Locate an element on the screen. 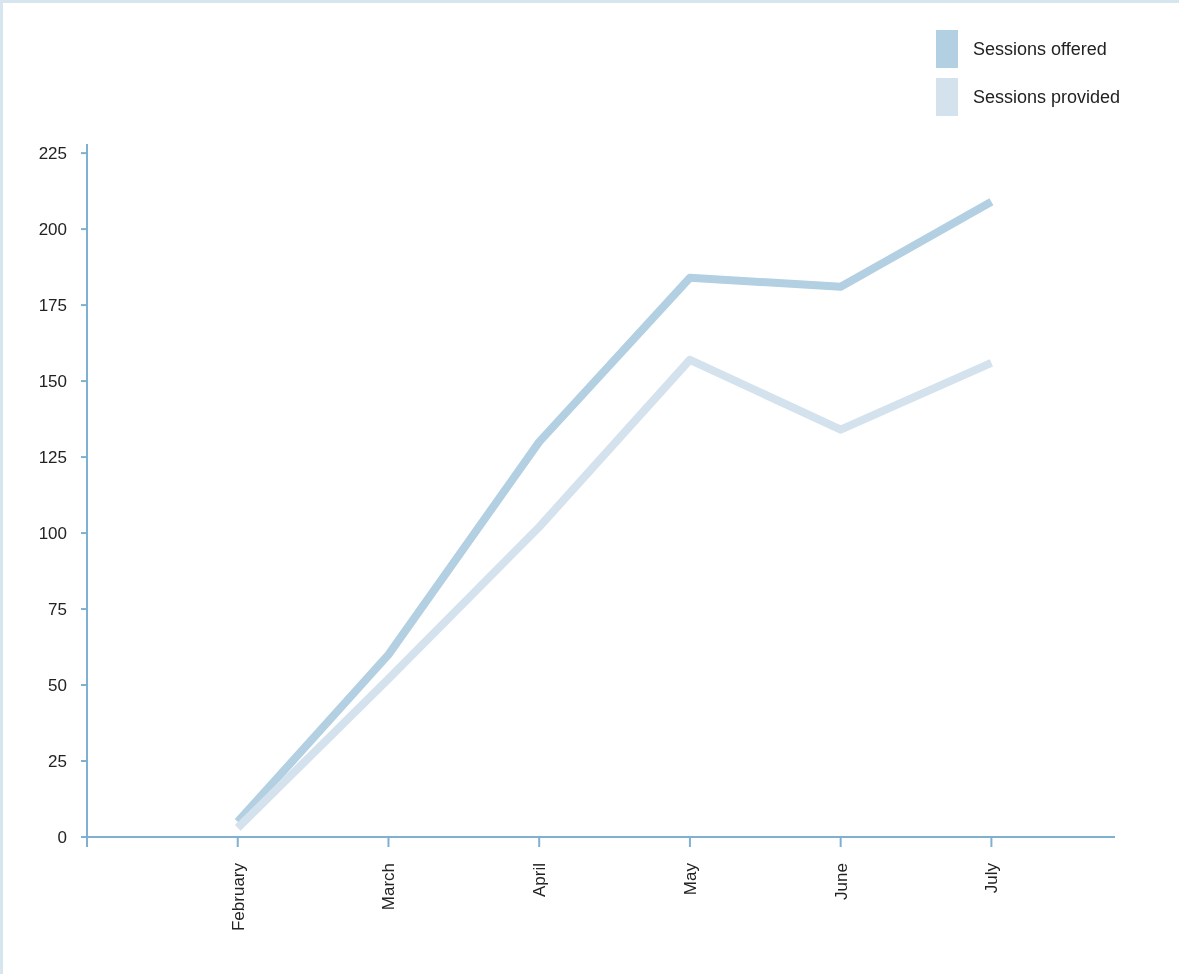 The image size is (1179, 974). y-tick-label: 75 is located at coordinates (57, 609).